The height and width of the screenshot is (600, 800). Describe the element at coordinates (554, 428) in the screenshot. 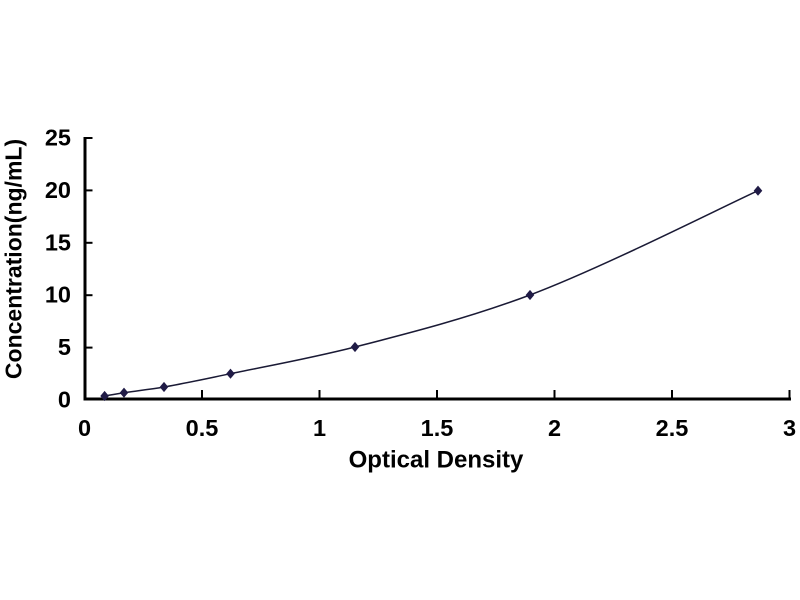

I see `svg-text: 2` at that location.